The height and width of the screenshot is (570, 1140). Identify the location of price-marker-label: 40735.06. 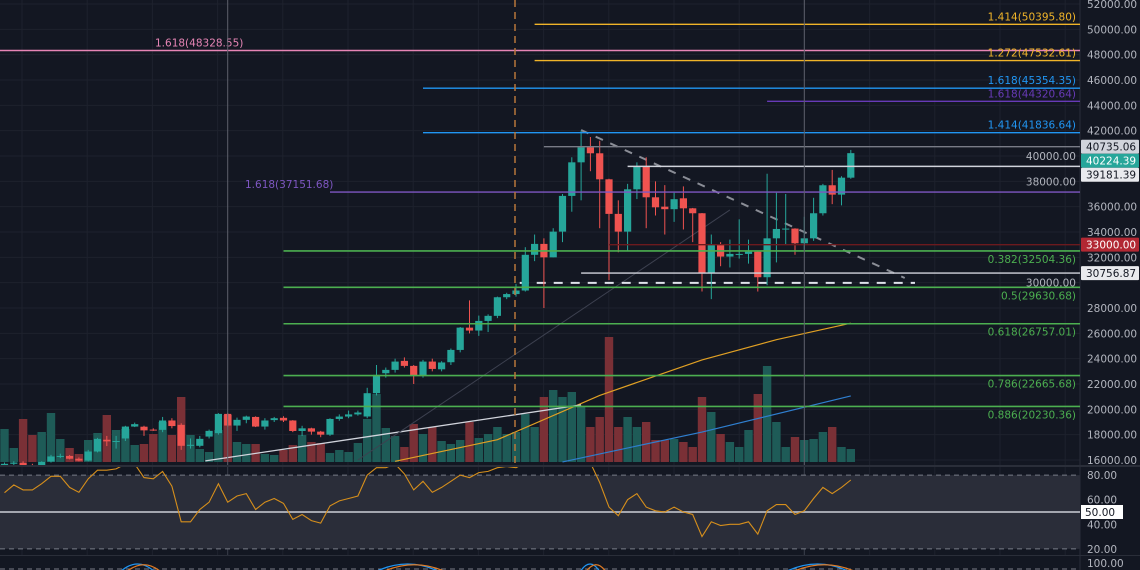
(1111, 148).